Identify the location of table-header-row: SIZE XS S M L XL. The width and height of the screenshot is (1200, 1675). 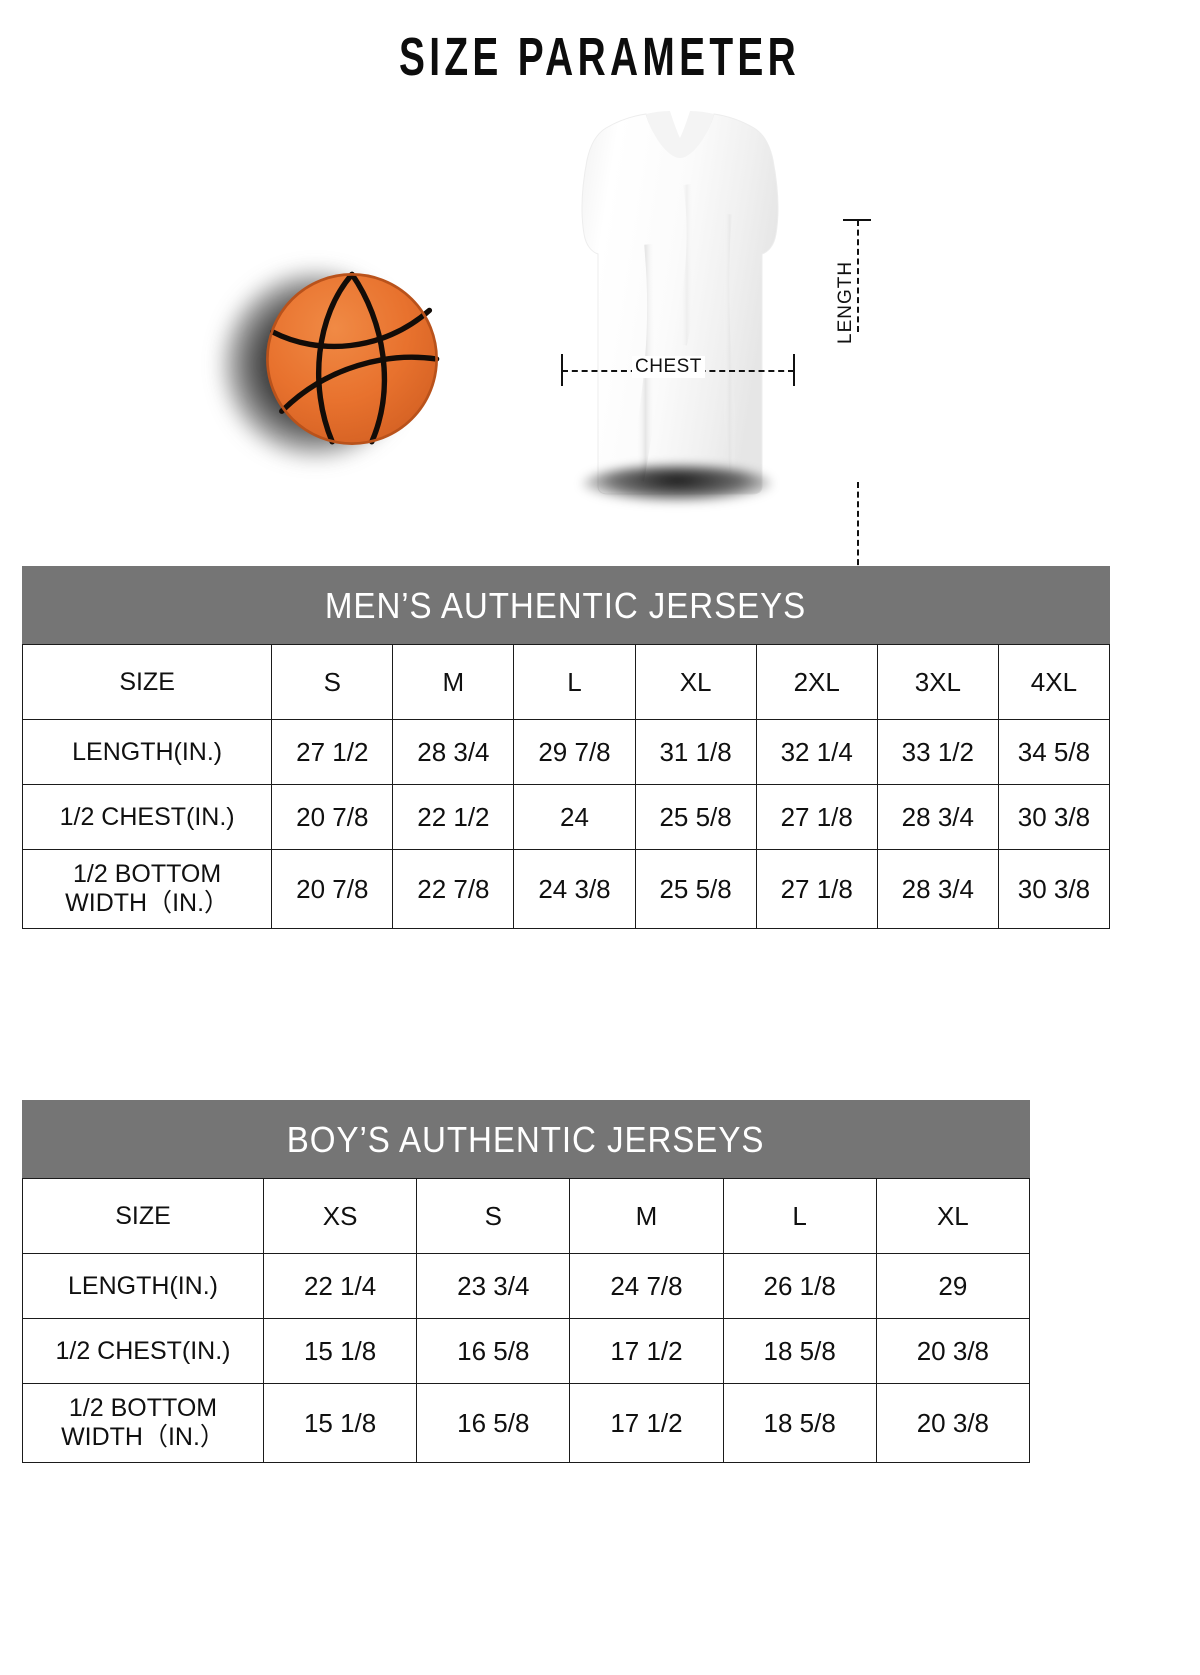
(526, 1216).